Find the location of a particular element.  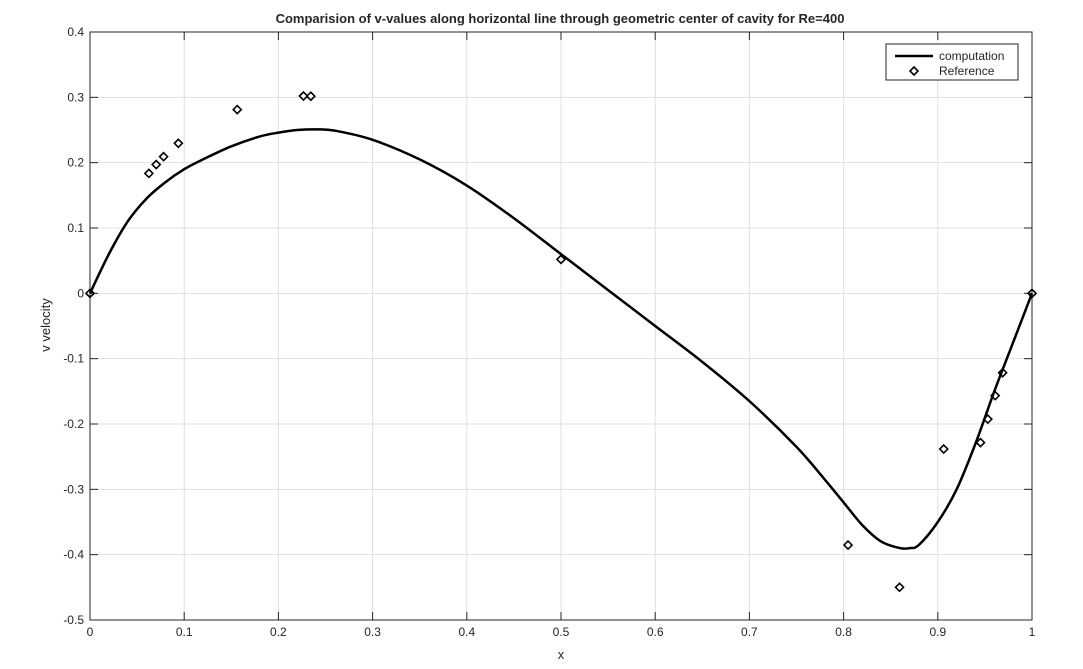

x-tick-label: 1 is located at coordinates (1032, 632).